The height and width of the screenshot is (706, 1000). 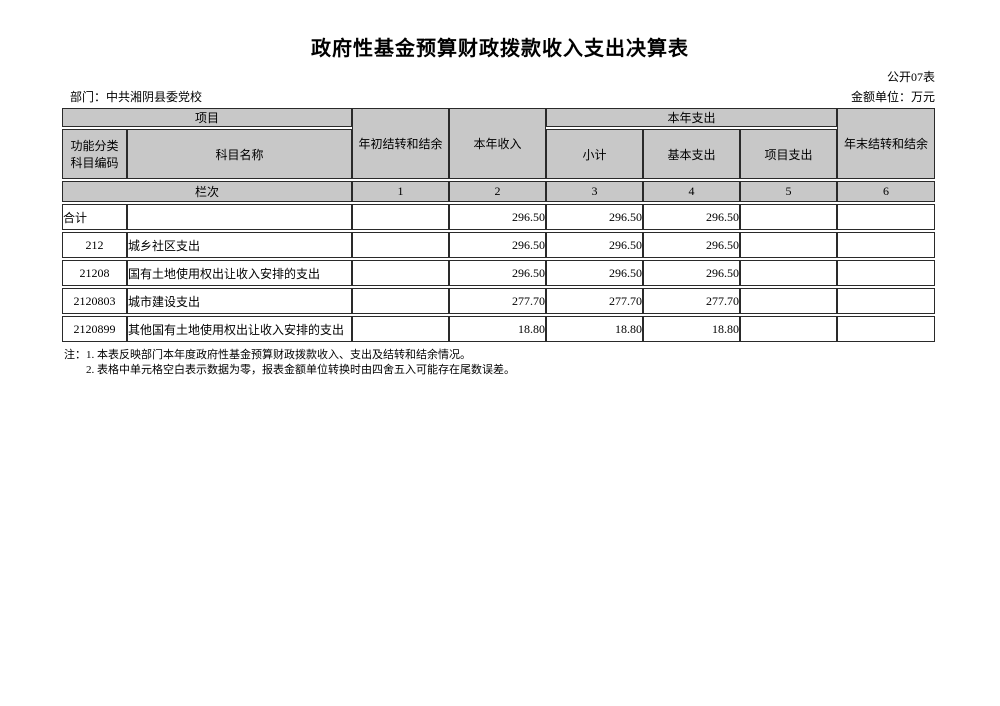 I want to click on lanci-3: 3, so click(x=595, y=191).